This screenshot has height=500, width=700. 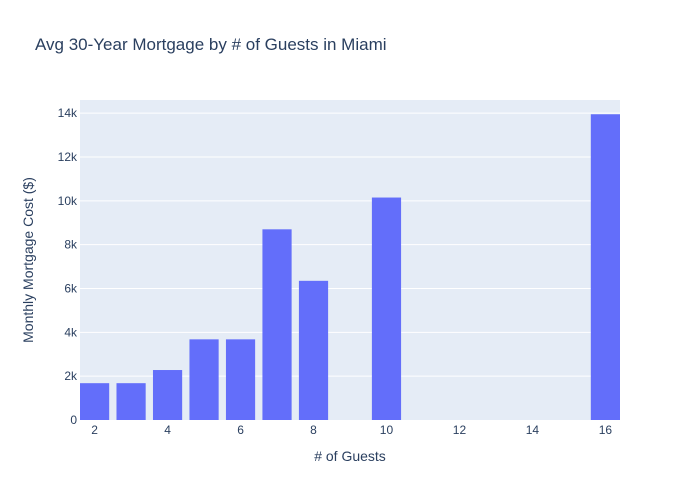 What do you see at coordinates (73, 420) in the screenshot?
I see `y-tick-label: 0` at bounding box center [73, 420].